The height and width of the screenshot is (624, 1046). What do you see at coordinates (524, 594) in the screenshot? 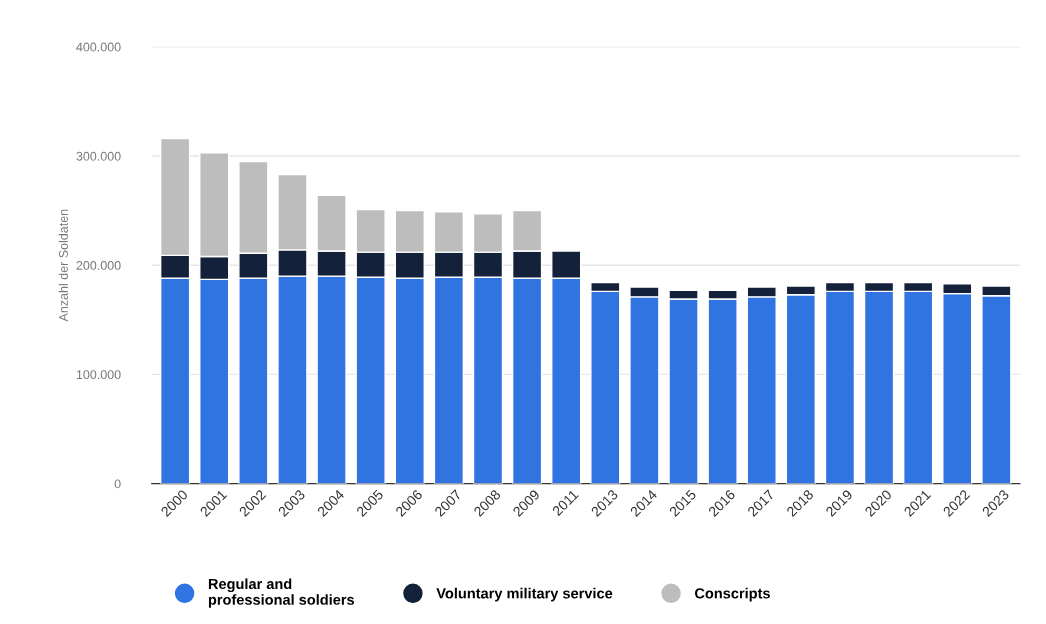
I see `legend-label: Voluntary military service` at bounding box center [524, 594].